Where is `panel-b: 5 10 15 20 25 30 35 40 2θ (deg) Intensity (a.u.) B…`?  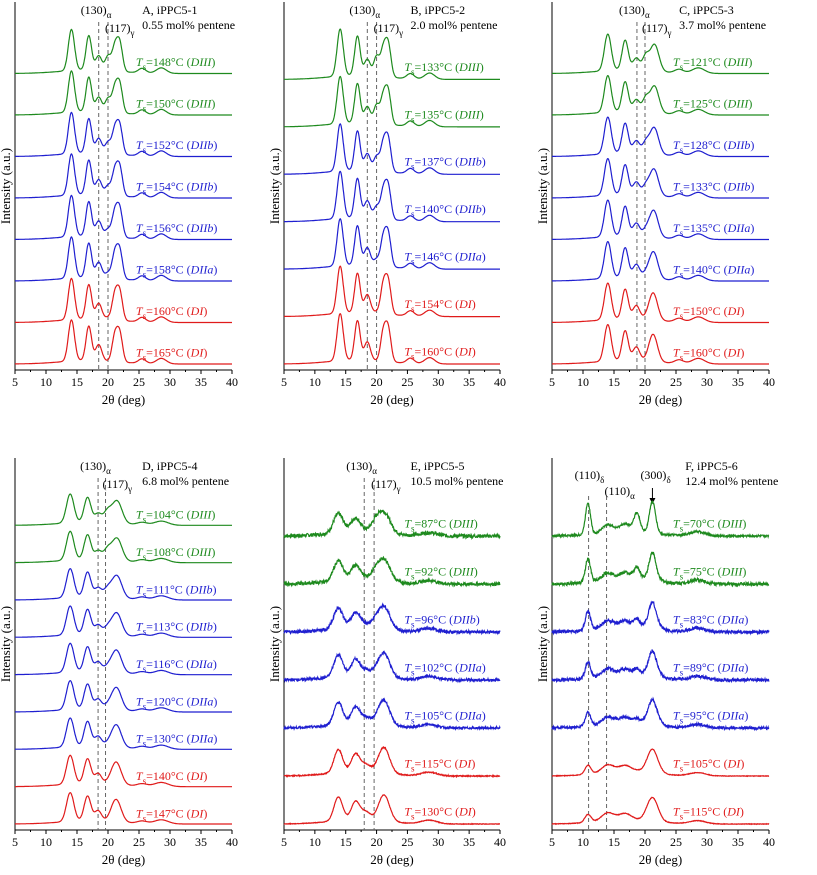
panel-b: 5 10 15 20 25 30 35 40 2θ (deg) Intensity (a.u.) B… is located at coordinates (386, 204).